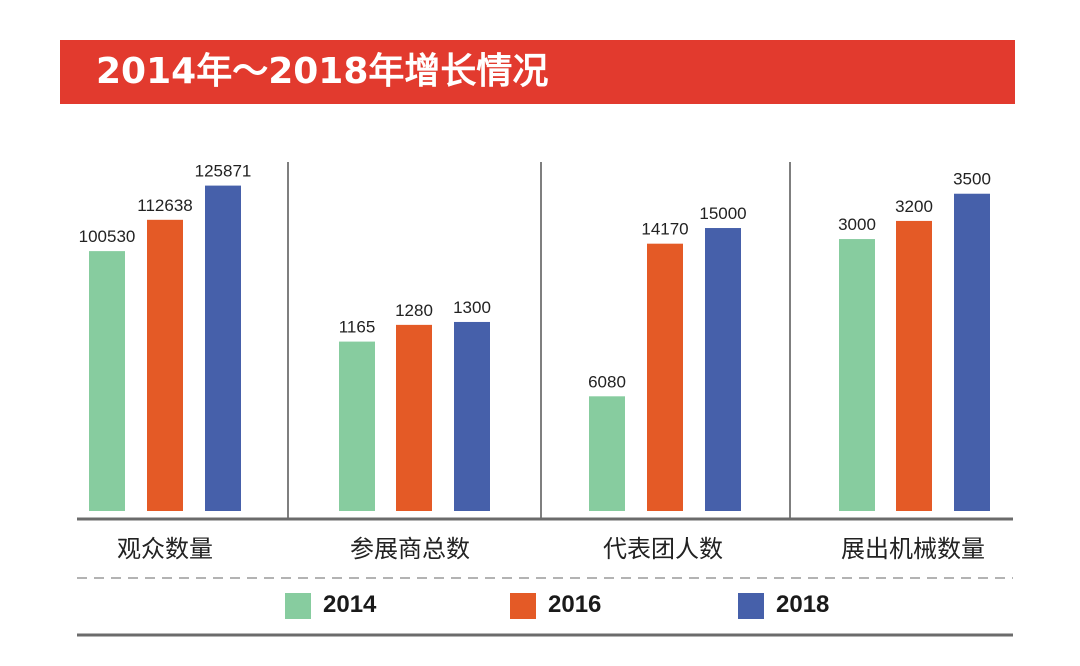 Image resolution: width=1080 pixels, height=666 pixels. What do you see at coordinates (664, 229) in the screenshot?
I see `value-label-2016-cat-2: 14170` at bounding box center [664, 229].